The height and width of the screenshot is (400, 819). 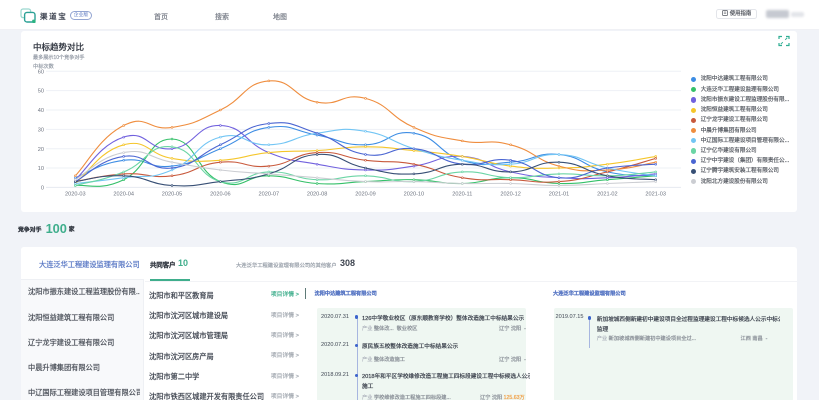 I want to click on svg-text: 10, so click(x=41, y=169).